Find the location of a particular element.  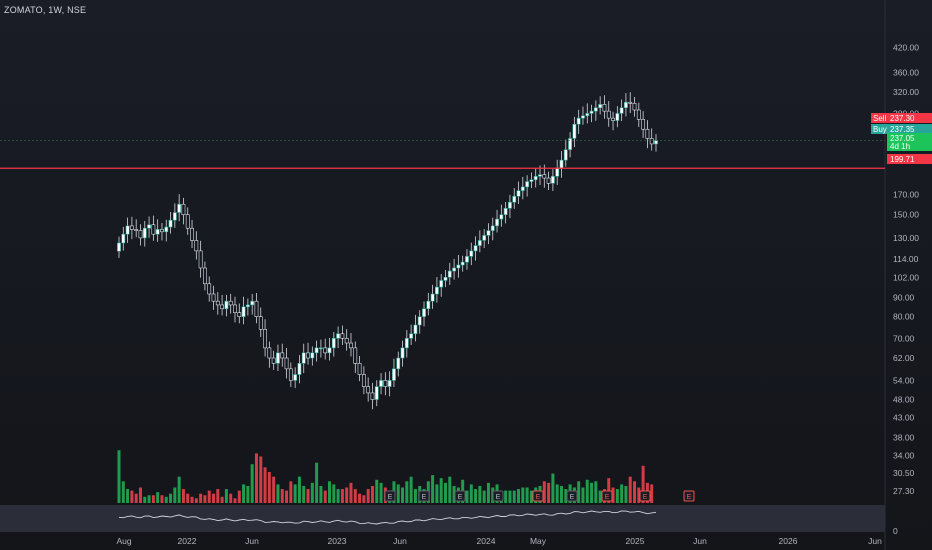

y-tick-label: 38.00 is located at coordinates (904, 437).